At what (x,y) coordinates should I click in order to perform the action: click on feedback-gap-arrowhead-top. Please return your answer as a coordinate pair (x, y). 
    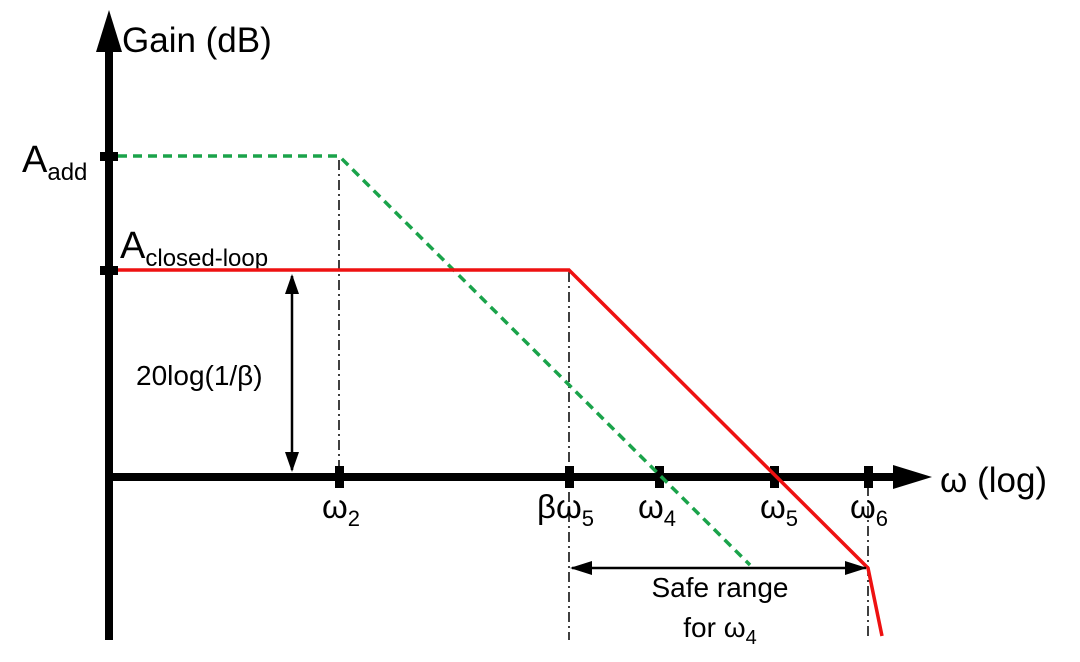
    Looking at the image, I should click on (292, 284).